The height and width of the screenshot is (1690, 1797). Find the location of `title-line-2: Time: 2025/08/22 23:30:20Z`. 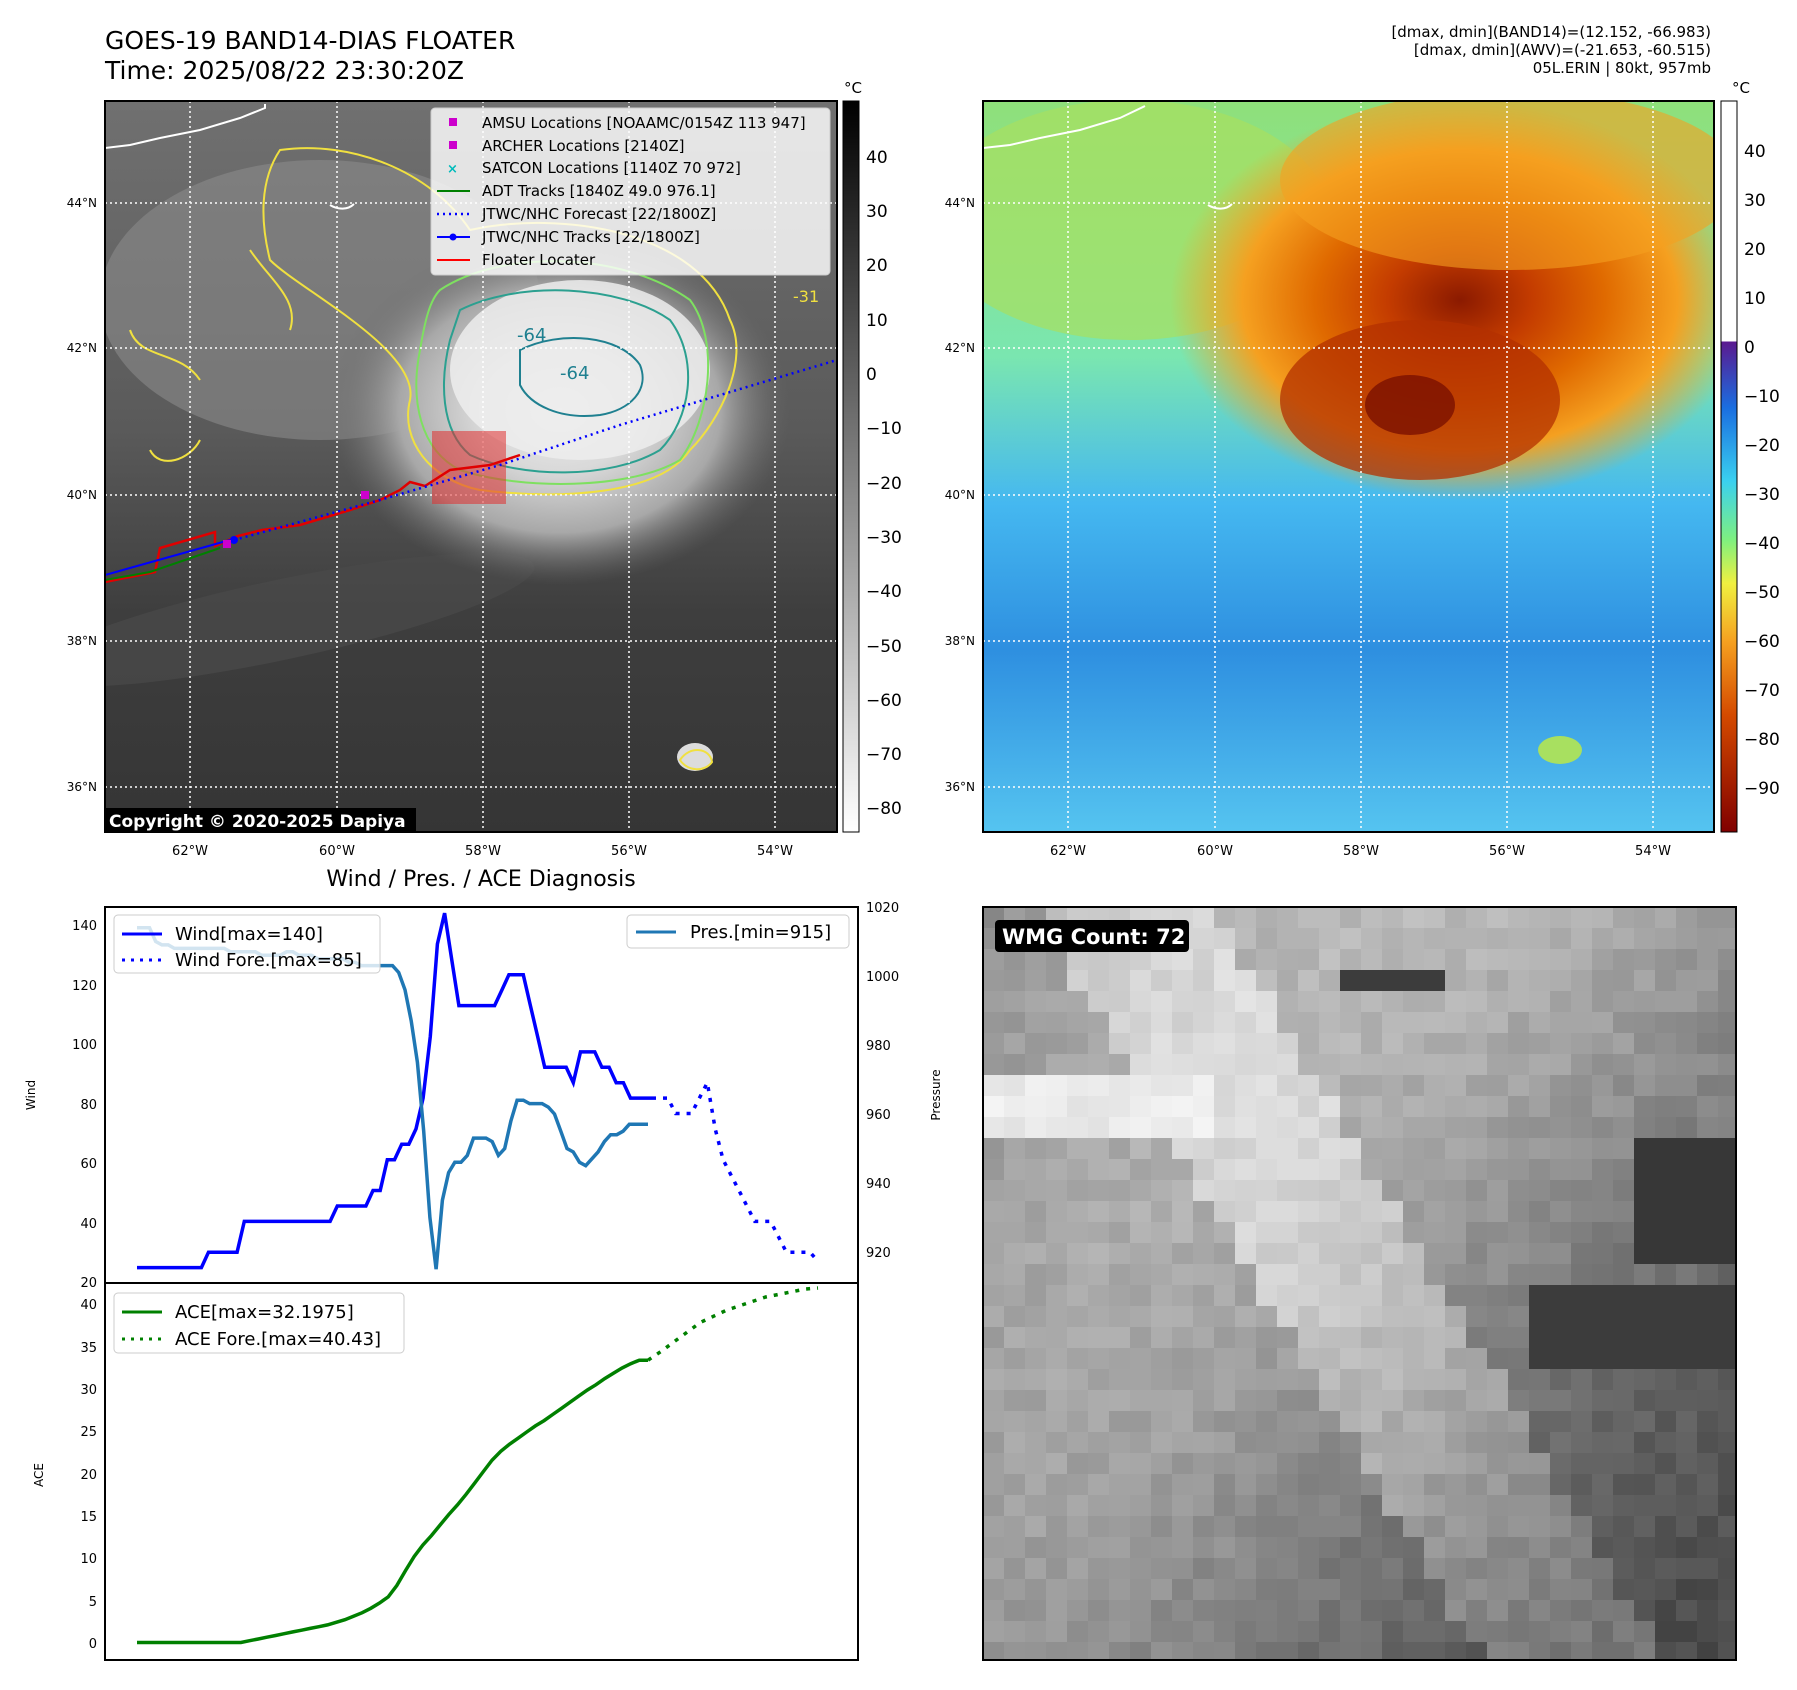

title-line-2: Time: 2025/08/22 23:30:20Z is located at coordinates (284, 70).